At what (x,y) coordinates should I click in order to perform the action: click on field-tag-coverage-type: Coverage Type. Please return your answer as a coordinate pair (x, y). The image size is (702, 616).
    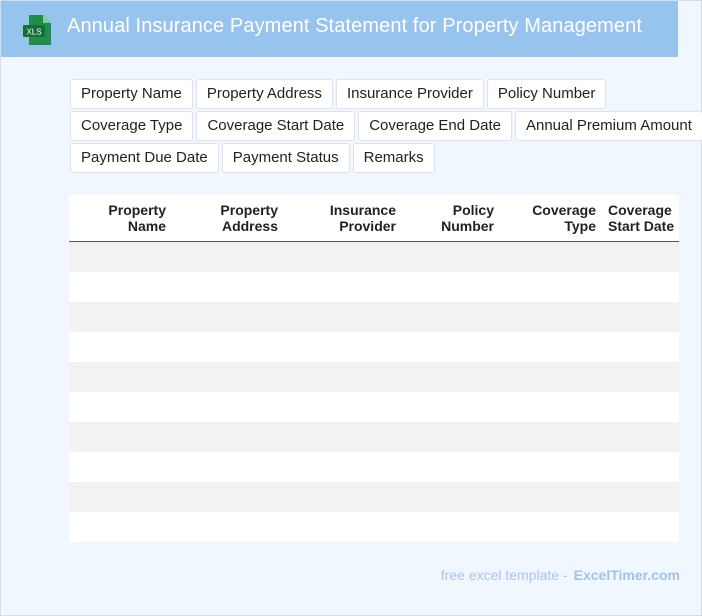
    Looking at the image, I should click on (132, 126).